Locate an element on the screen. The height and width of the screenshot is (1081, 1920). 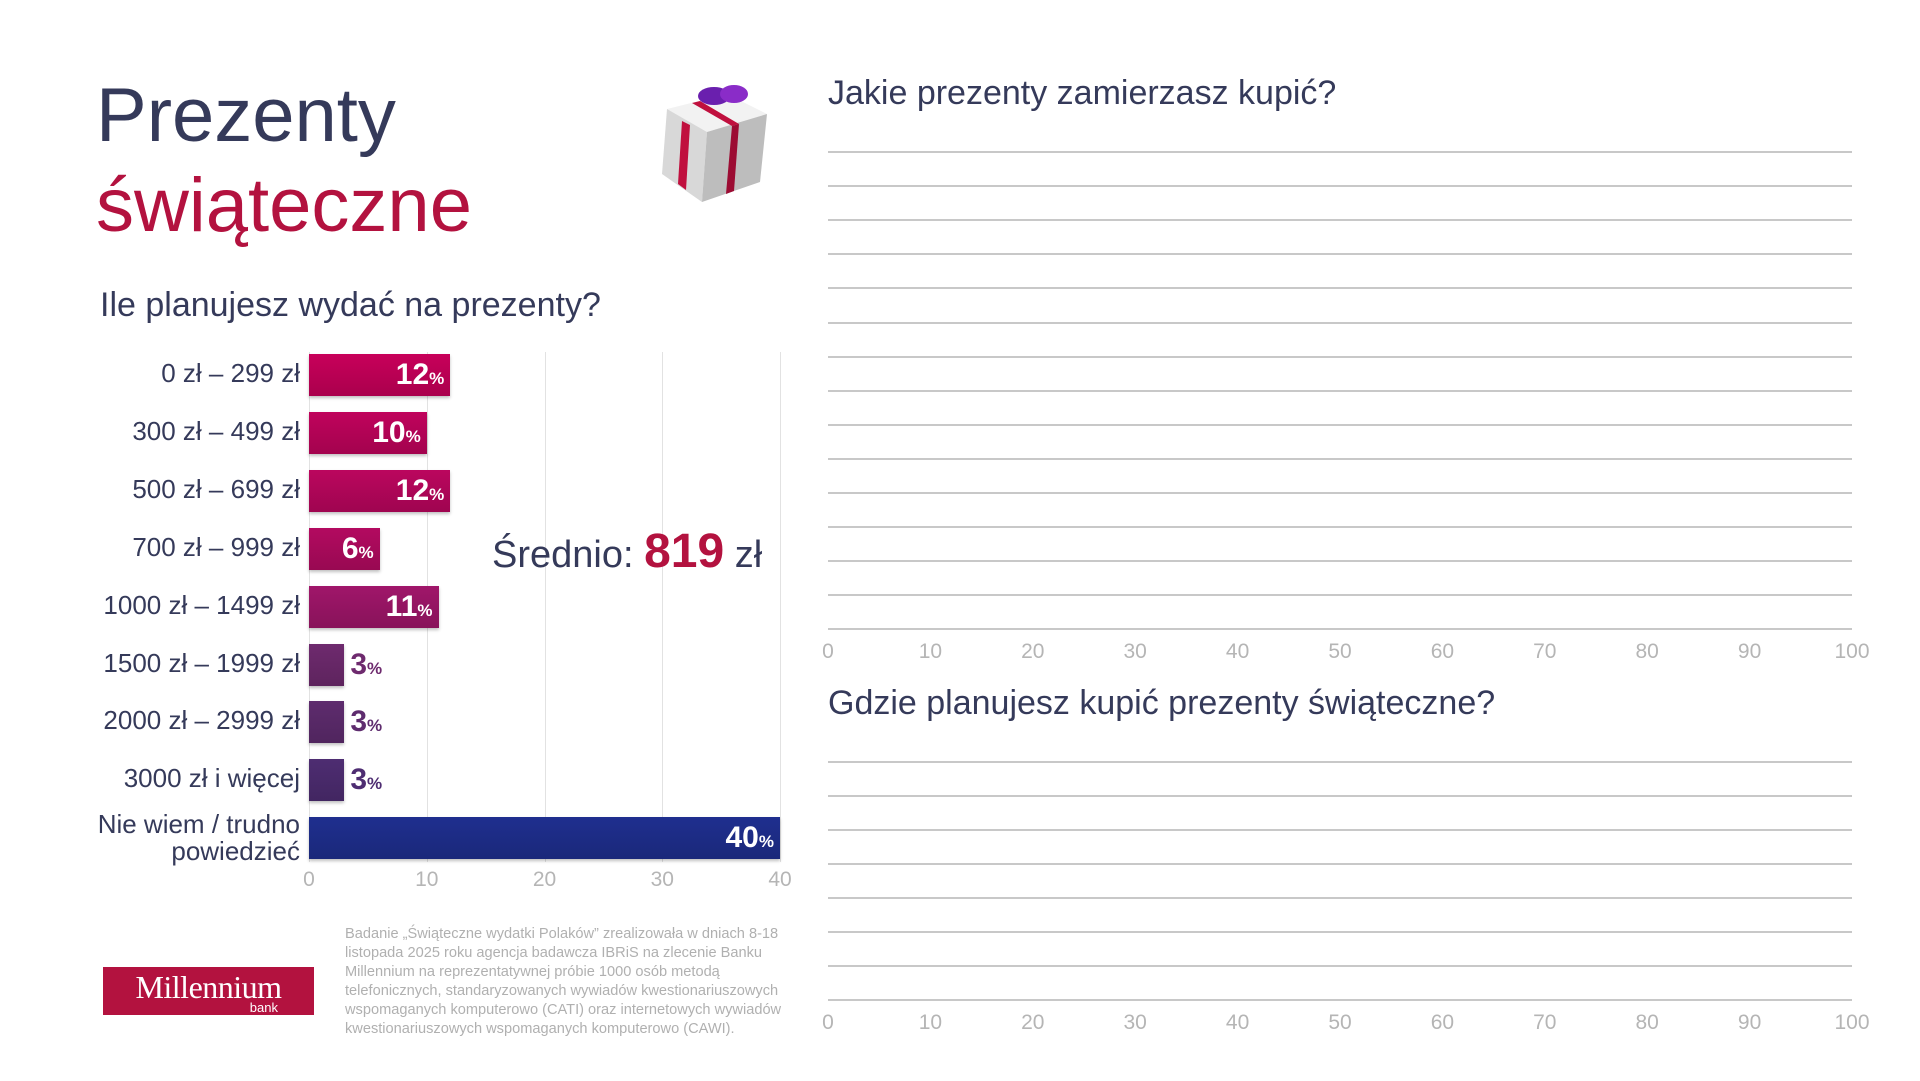
value-label: 38% is located at coordinates (1812, 746).